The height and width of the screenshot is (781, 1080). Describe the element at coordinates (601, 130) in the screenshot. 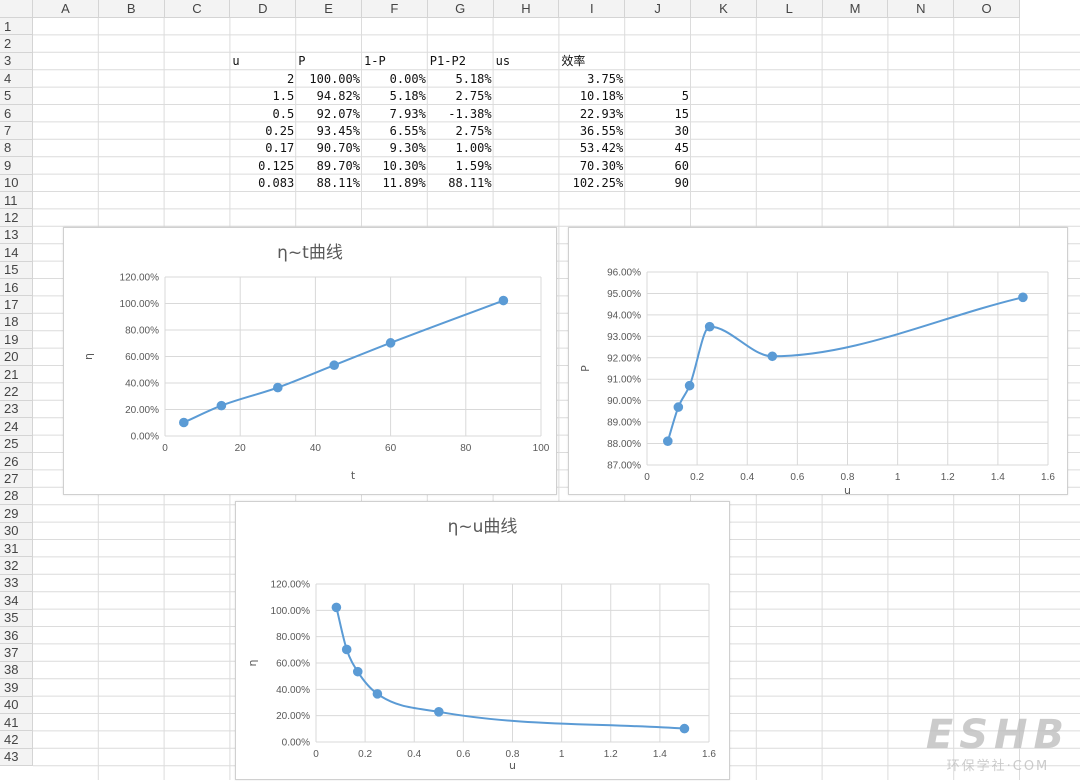

I see `cell-I7: 36.55%` at that location.